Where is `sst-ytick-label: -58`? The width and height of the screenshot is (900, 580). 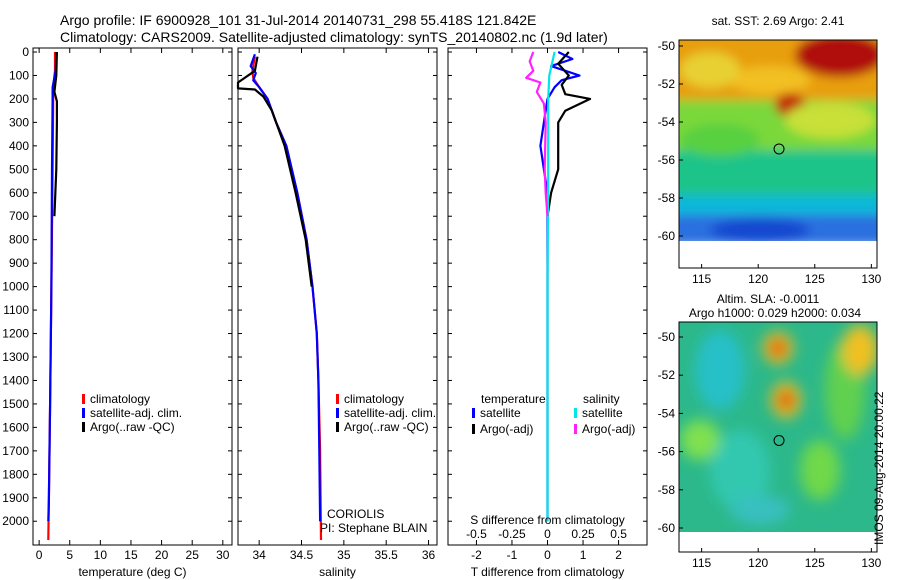 sst-ytick-label: -58 is located at coordinates (667, 198).